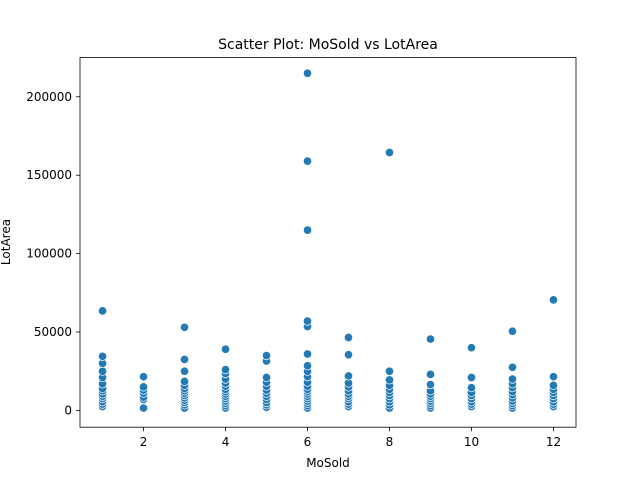 Image resolution: width=640 pixels, height=484 pixels. What do you see at coordinates (53, 332) in the screenshot?
I see `y-tick-label: 50000` at bounding box center [53, 332].